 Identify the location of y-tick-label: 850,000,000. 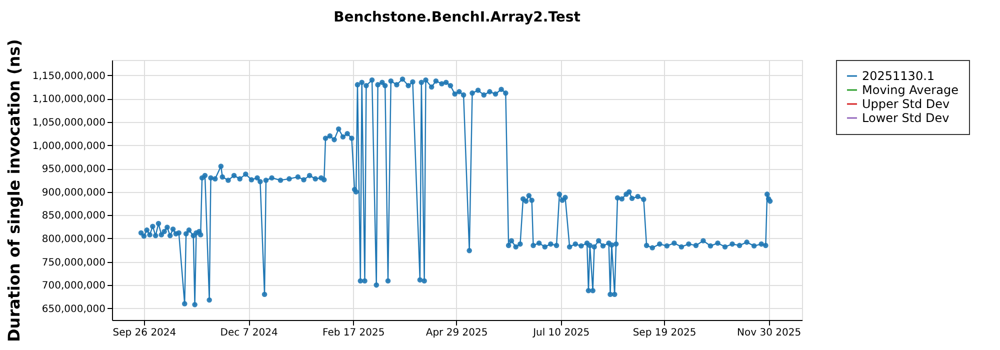
(74, 216).